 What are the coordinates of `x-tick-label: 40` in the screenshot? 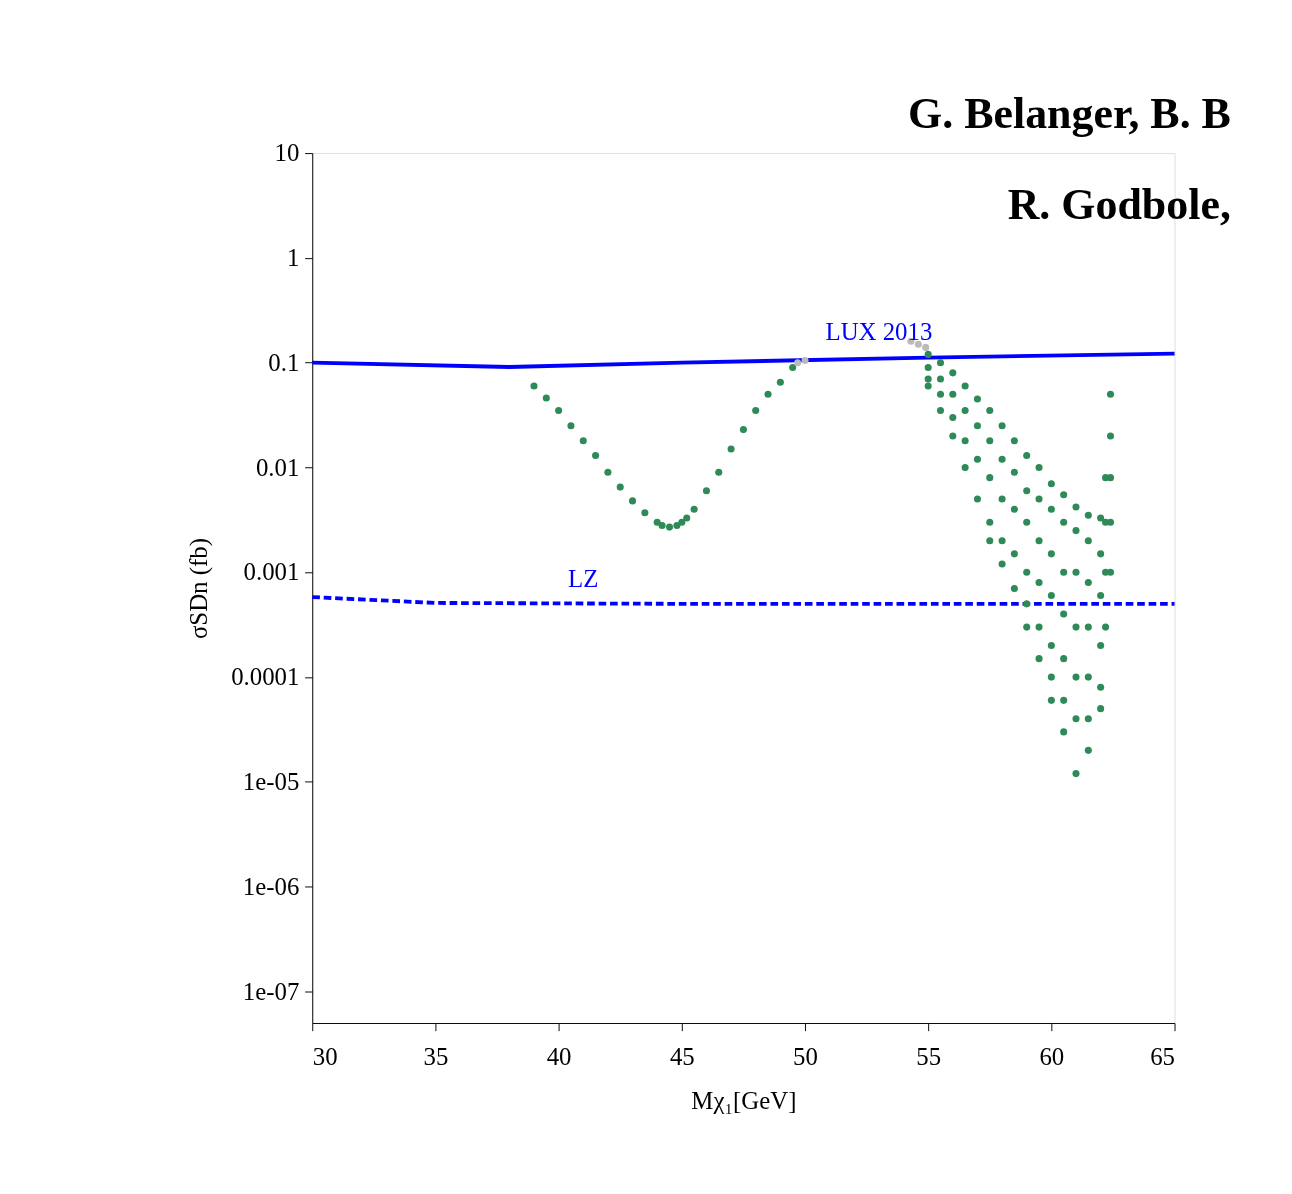 It's located at (559, 1056).